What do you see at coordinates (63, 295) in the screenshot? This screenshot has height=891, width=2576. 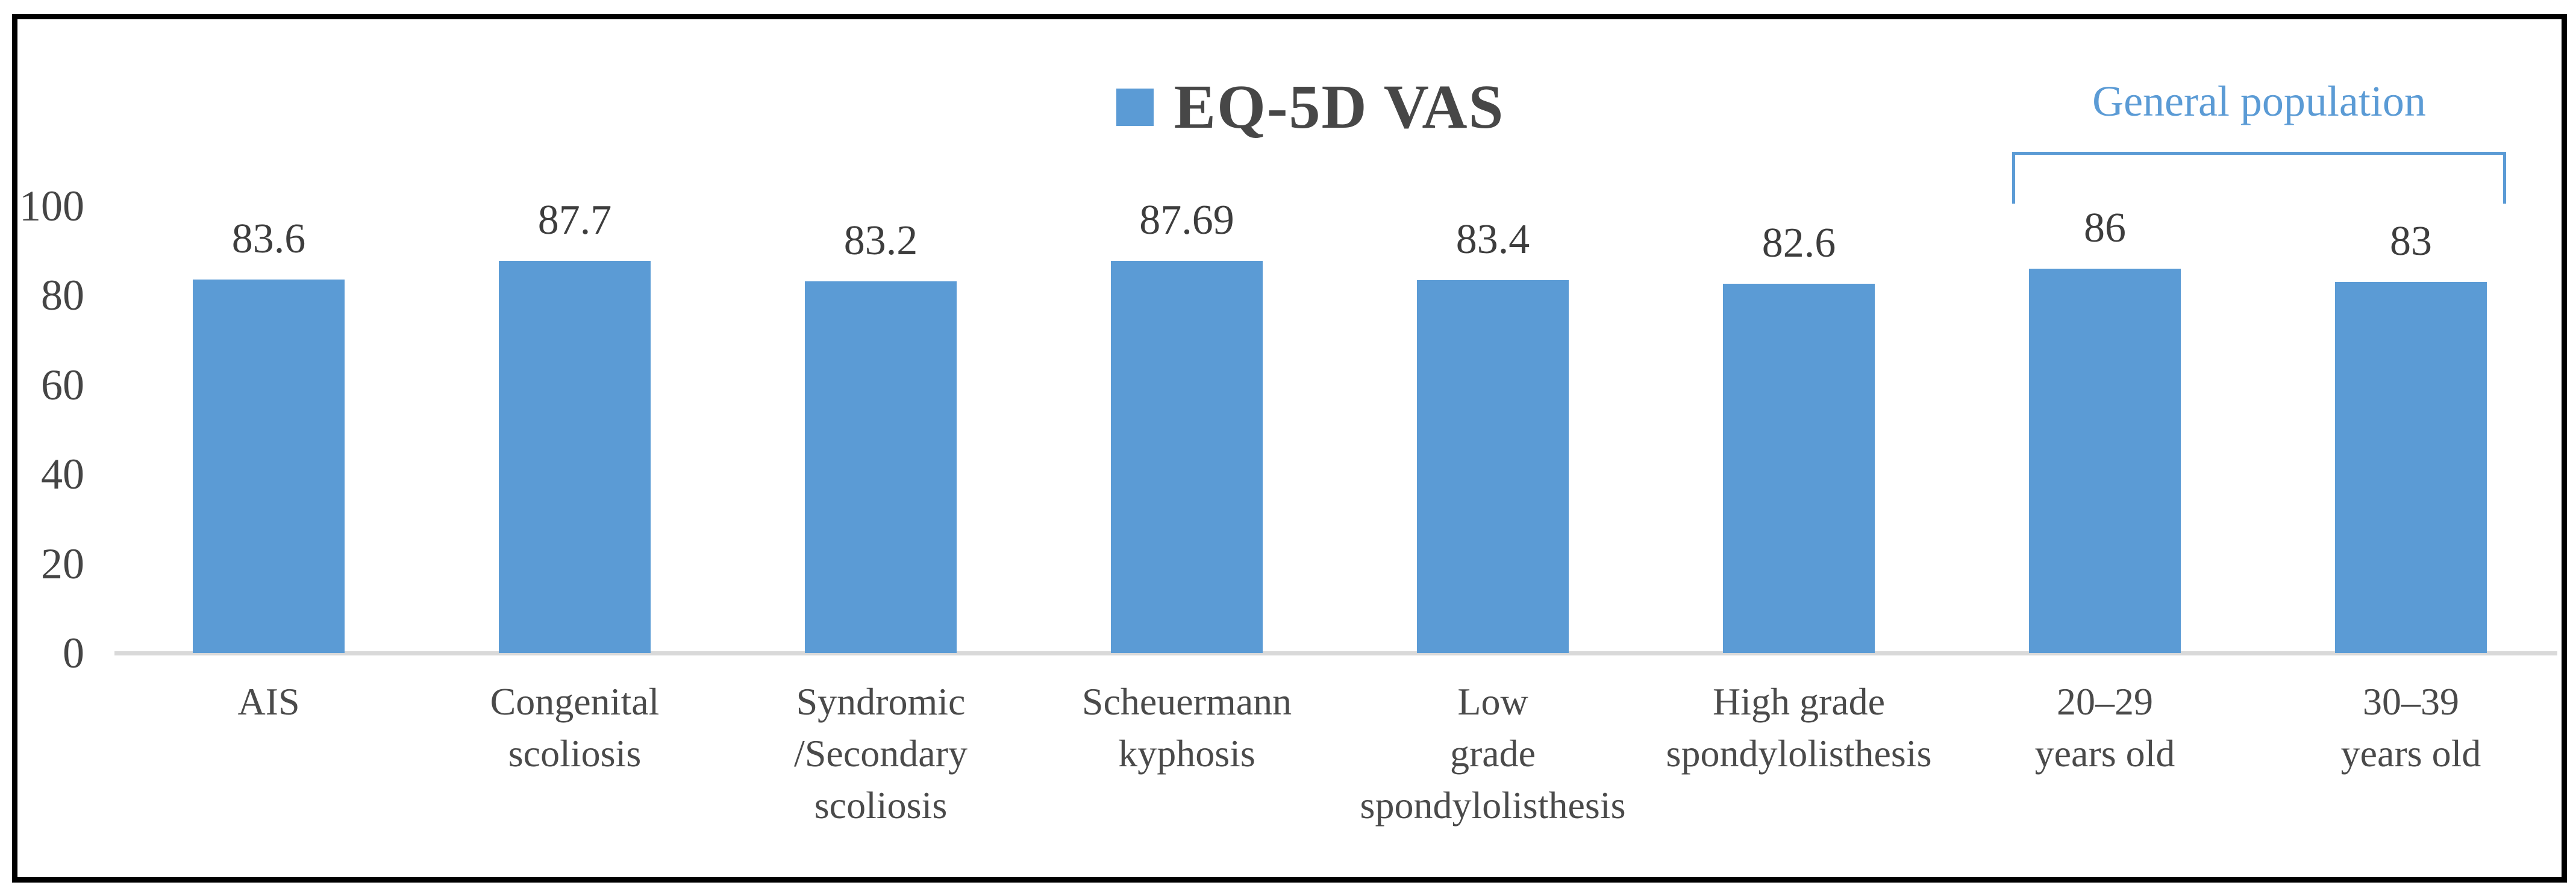 I see `y-axis-tick-label: 80` at bounding box center [63, 295].